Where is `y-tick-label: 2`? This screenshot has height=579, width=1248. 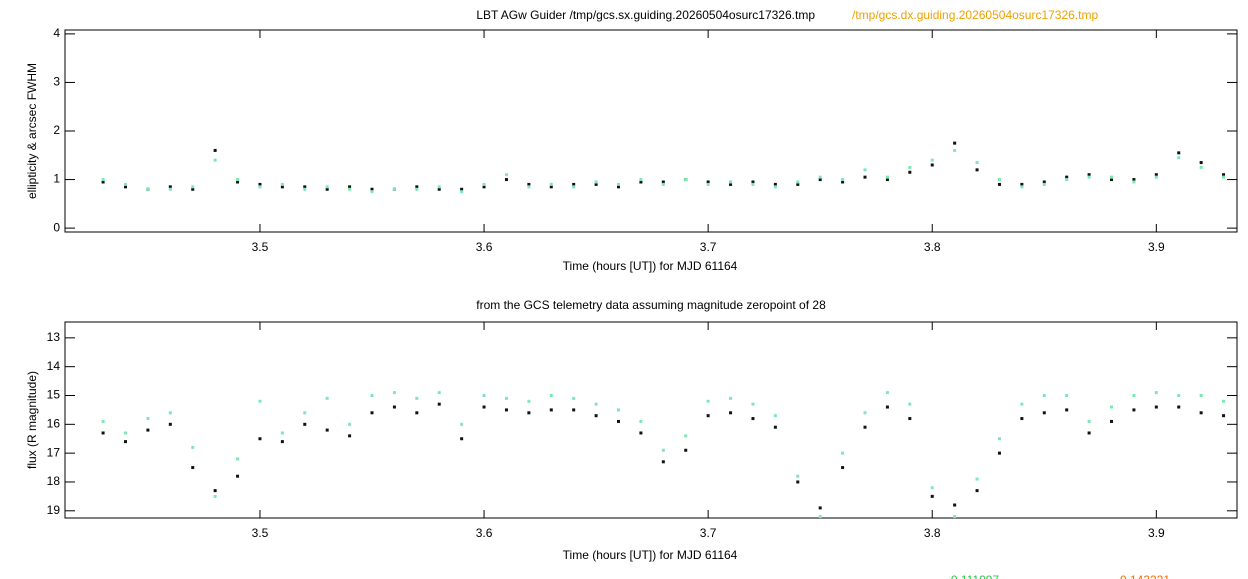 y-tick-label: 2 is located at coordinates (56, 130).